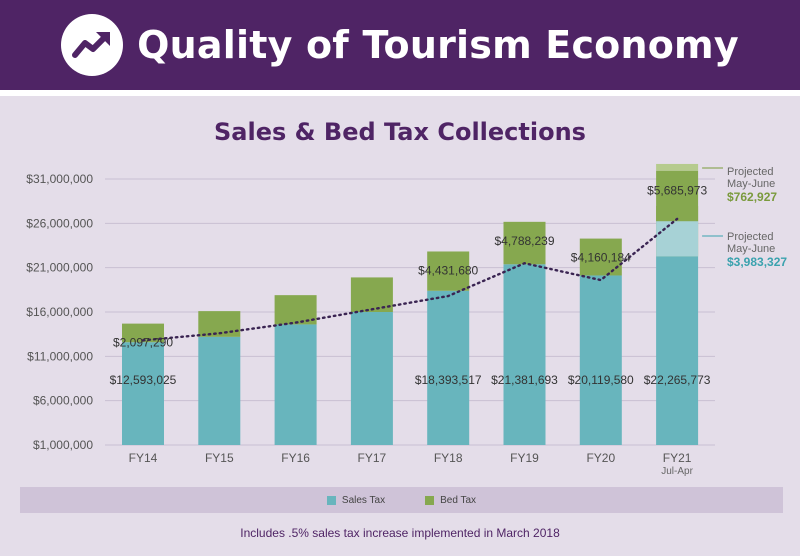  What do you see at coordinates (458, 500) in the screenshot?
I see `legend-label-bed-tax: Bed Tax` at bounding box center [458, 500].